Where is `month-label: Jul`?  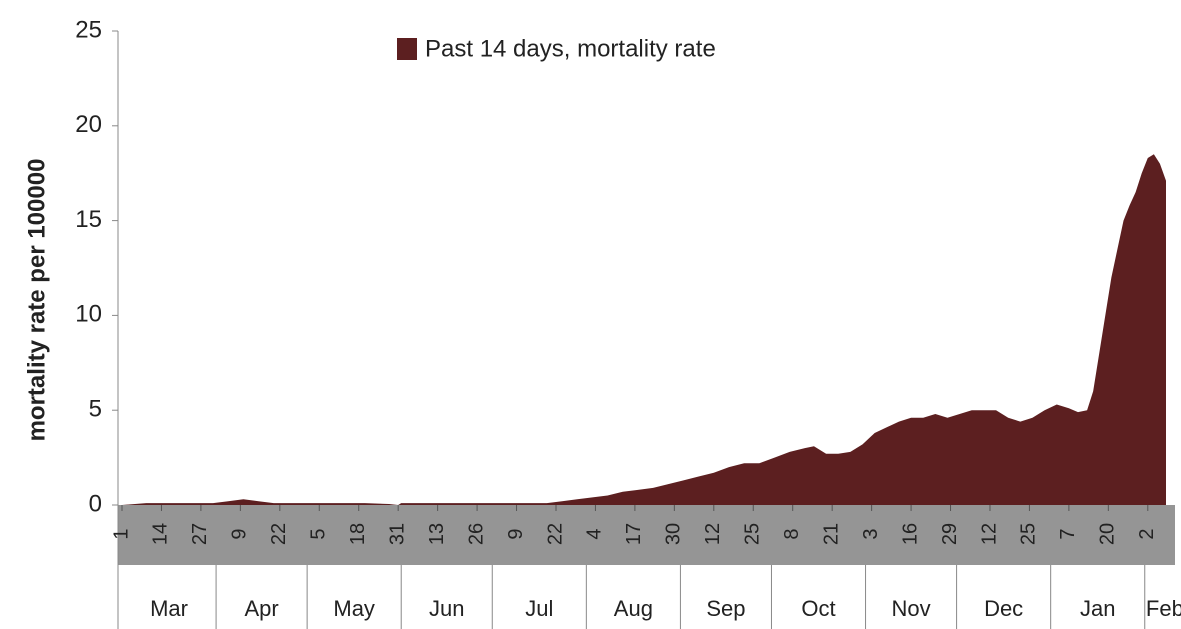
month-label: Jul is located at coordinates (539, 608).